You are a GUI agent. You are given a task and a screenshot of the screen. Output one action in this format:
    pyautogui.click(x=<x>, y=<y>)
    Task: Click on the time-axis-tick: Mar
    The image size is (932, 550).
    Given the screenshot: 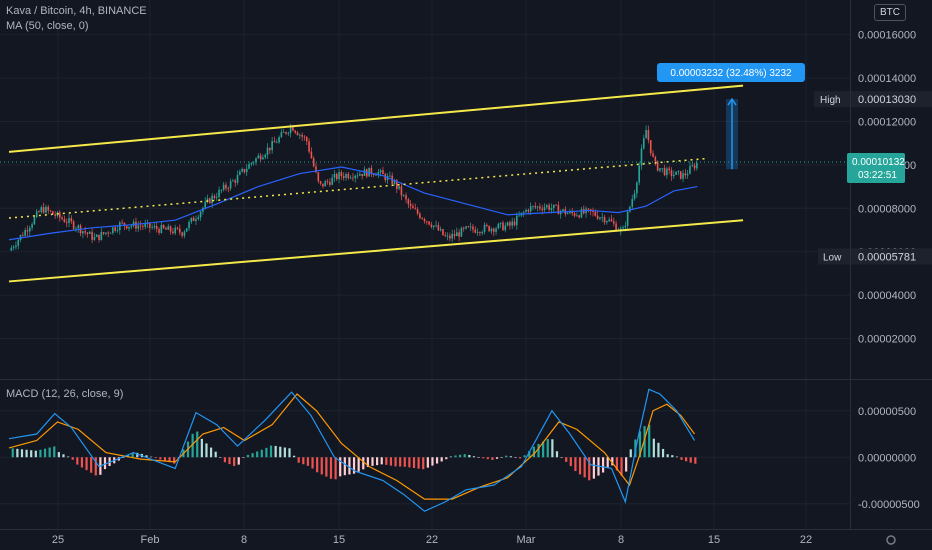 What is the action you would take?
    pyautogui.click(x=526, y=540)
    